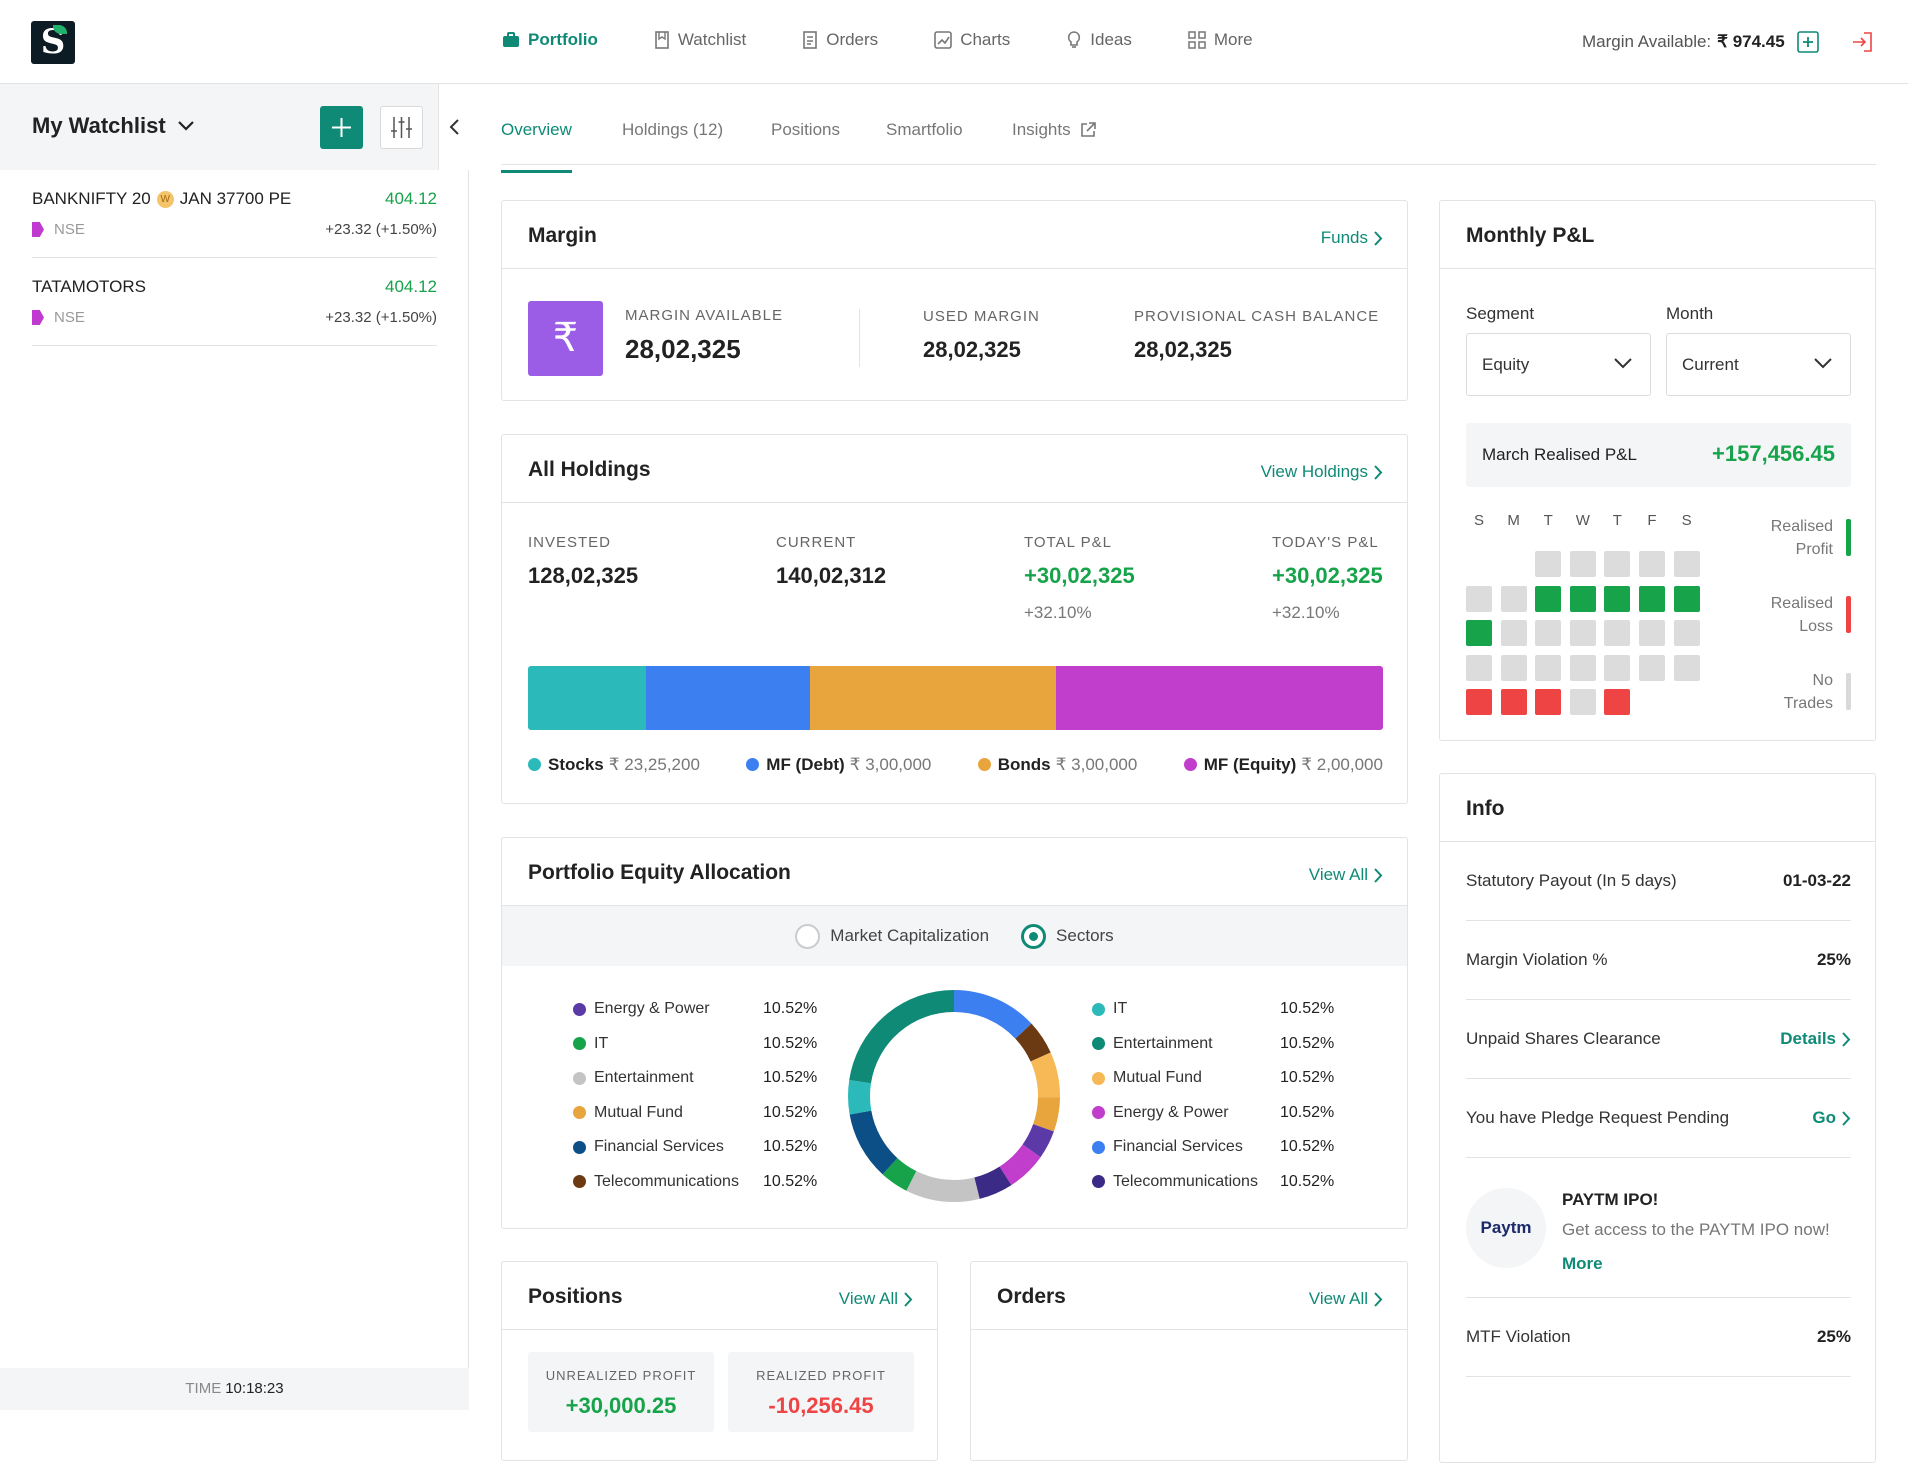  Describe the element at coordinates (583, 561) in the screenshot. I see `invested-stat: INVESTED 128,02,325` at that location.